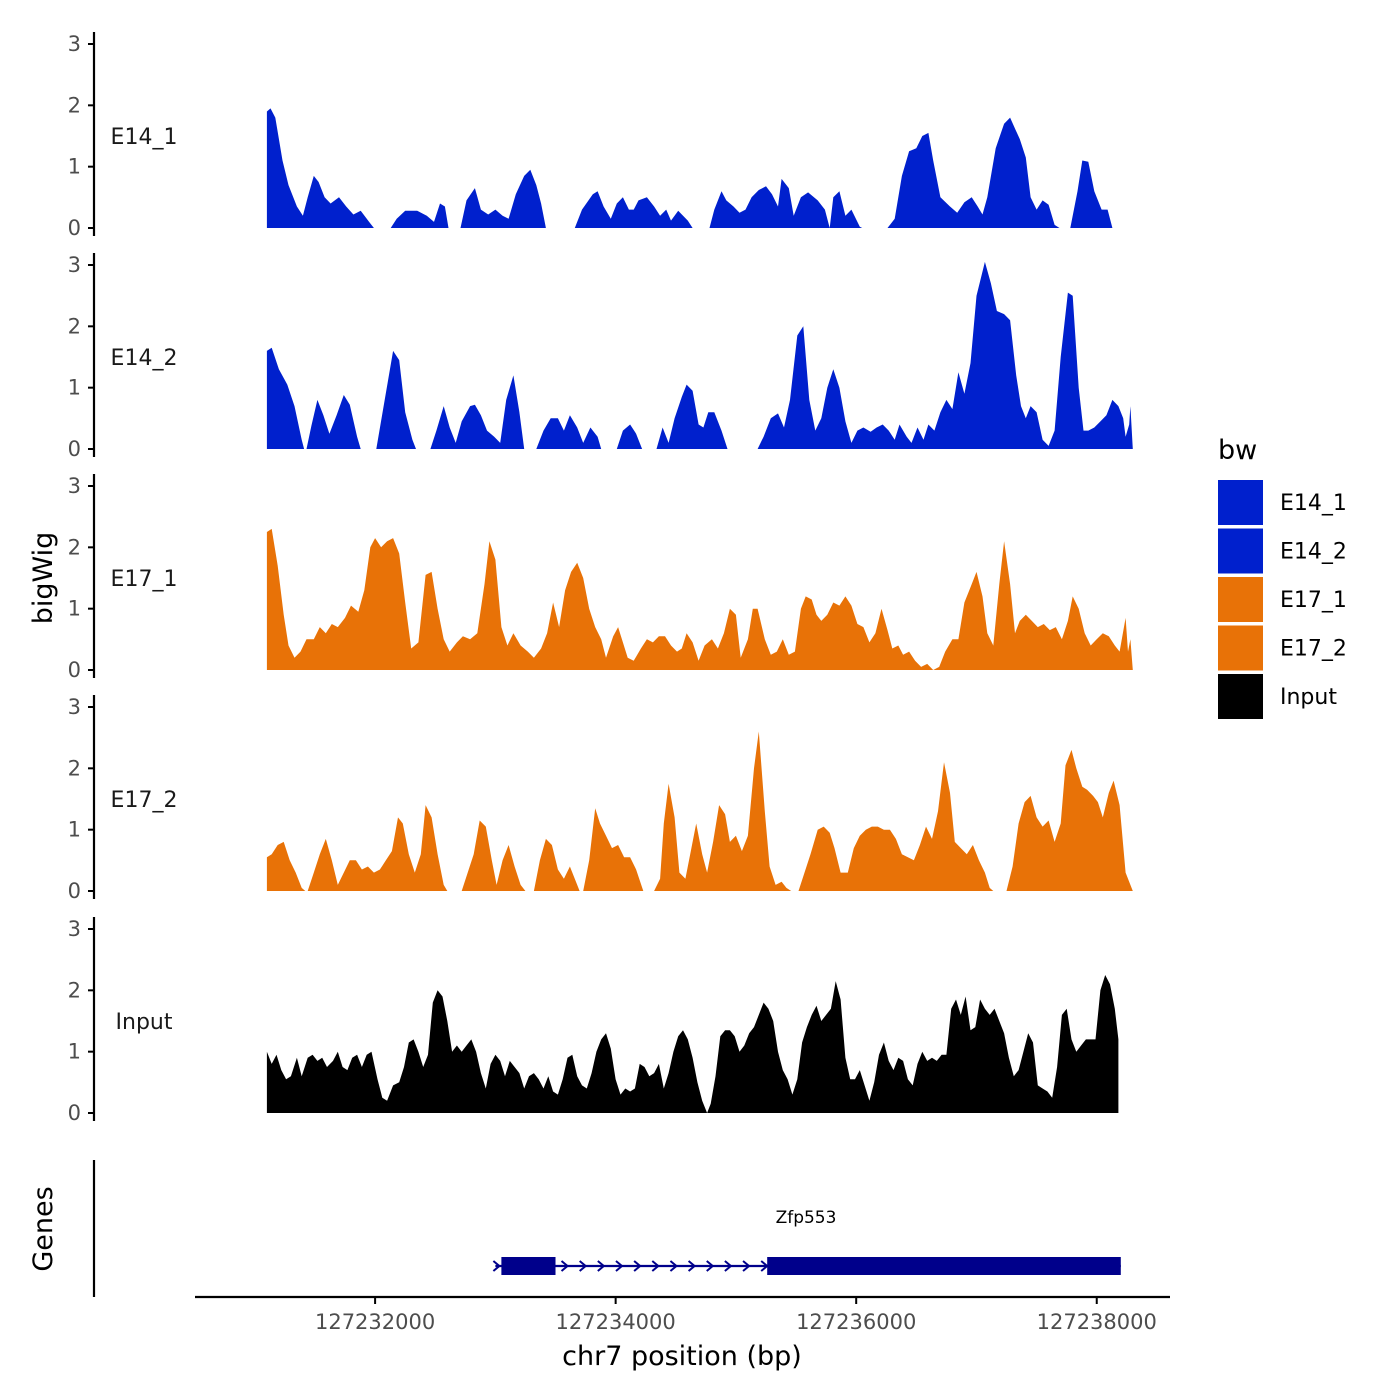 This screenshot has width=1400, height=1400. What do you see at coordinates (1313, 600) in the screenshot?
I see `legend-label: E17_1` at bounding box center [1313, 600].